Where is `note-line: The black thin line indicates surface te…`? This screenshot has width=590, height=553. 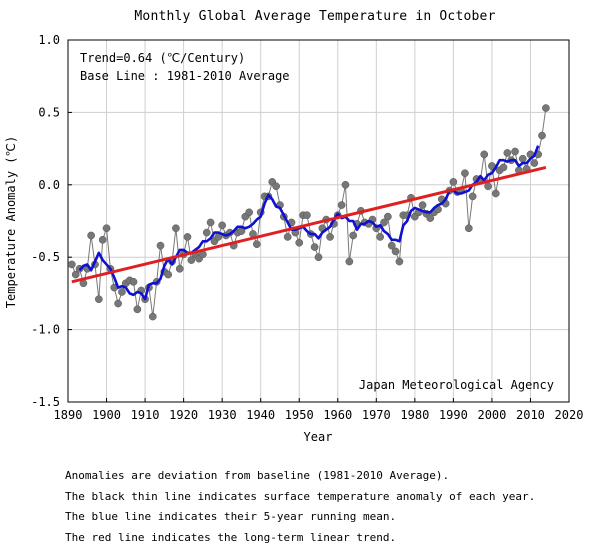
note-line: The black thin line indicates surface te… is located at coordinates (300, 496).